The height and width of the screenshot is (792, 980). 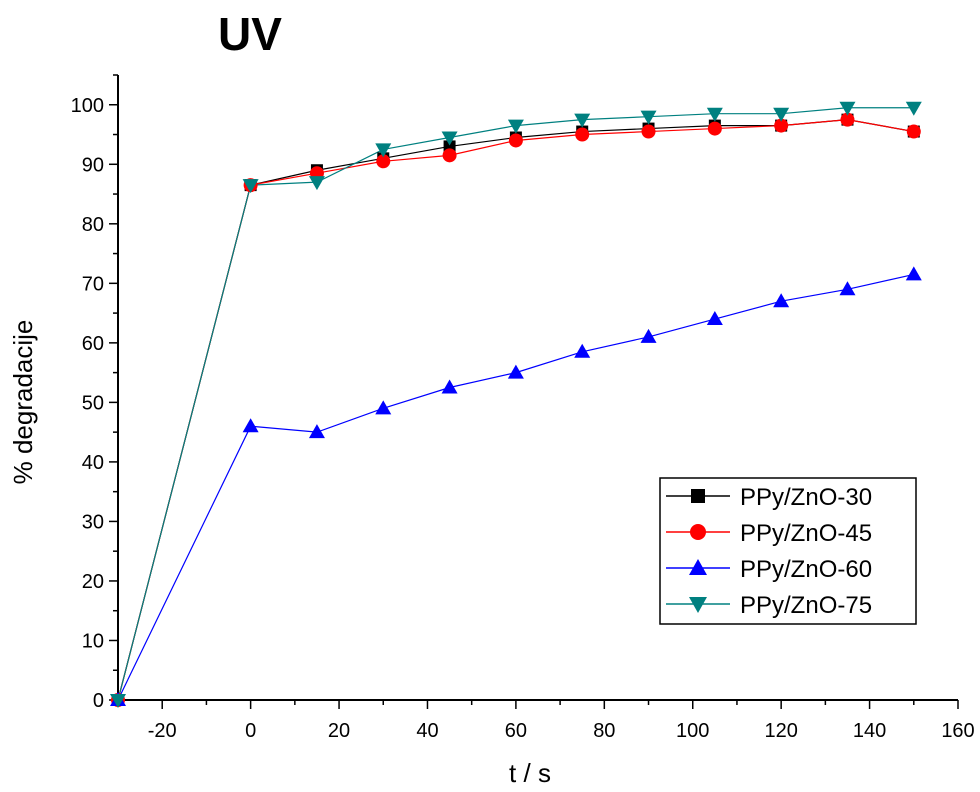 I want to click on y-tick-label: 80, so click(x=93, y=225).